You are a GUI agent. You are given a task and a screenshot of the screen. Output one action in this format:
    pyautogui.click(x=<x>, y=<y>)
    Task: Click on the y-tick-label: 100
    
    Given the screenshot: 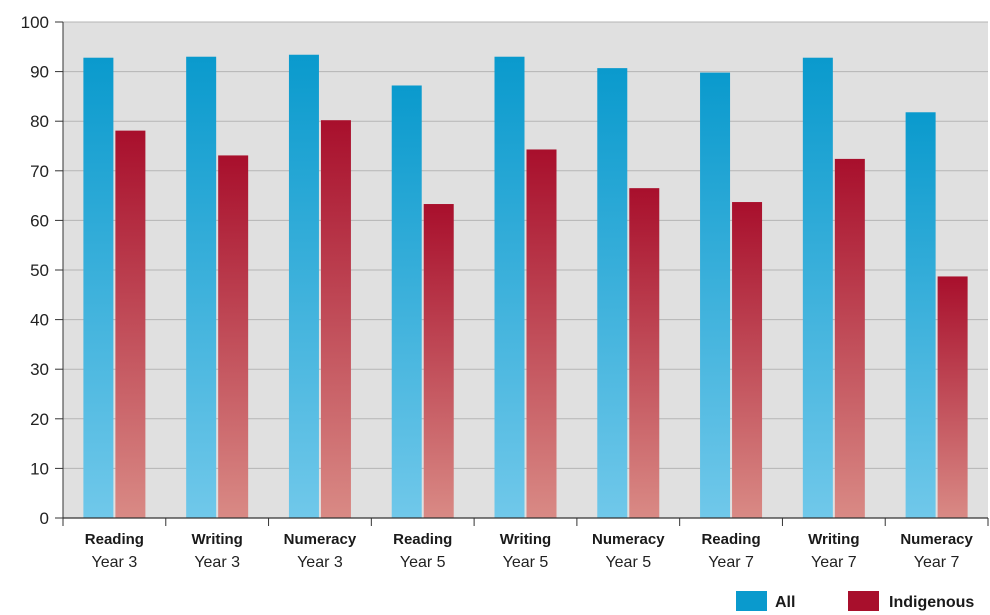 What is the action you would take?
    pyautogui.click(x=35, y=22)
    